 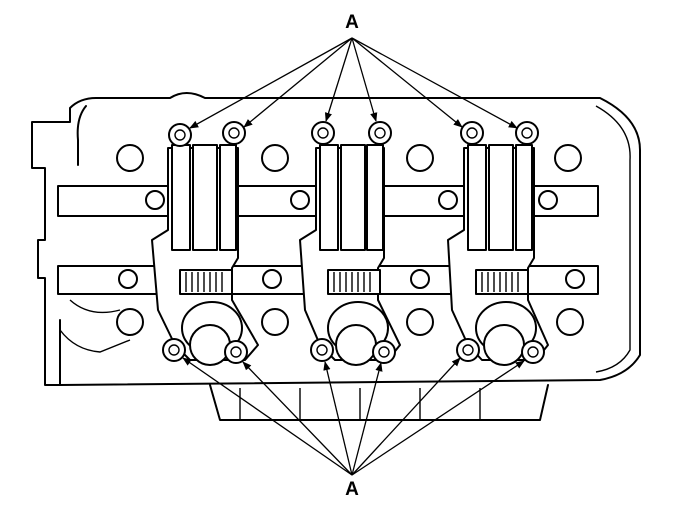 What do you see at coordinates (353, 83) in the screenshot?
I see `leader-lines-top` at bounding box center [353, 83].